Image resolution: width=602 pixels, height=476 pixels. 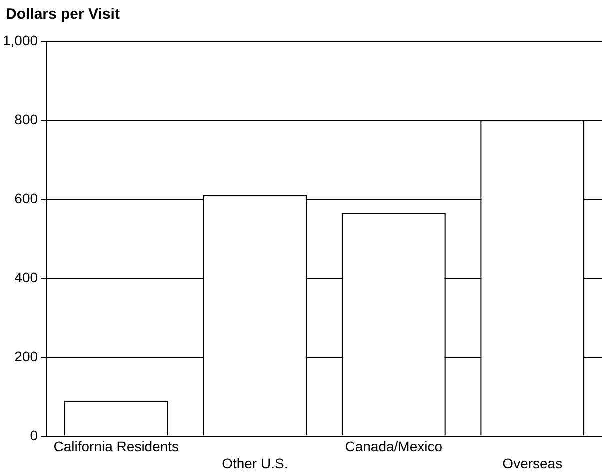 I want to click on chart-title: Dollars per Visit, so click(x=63, y=14).